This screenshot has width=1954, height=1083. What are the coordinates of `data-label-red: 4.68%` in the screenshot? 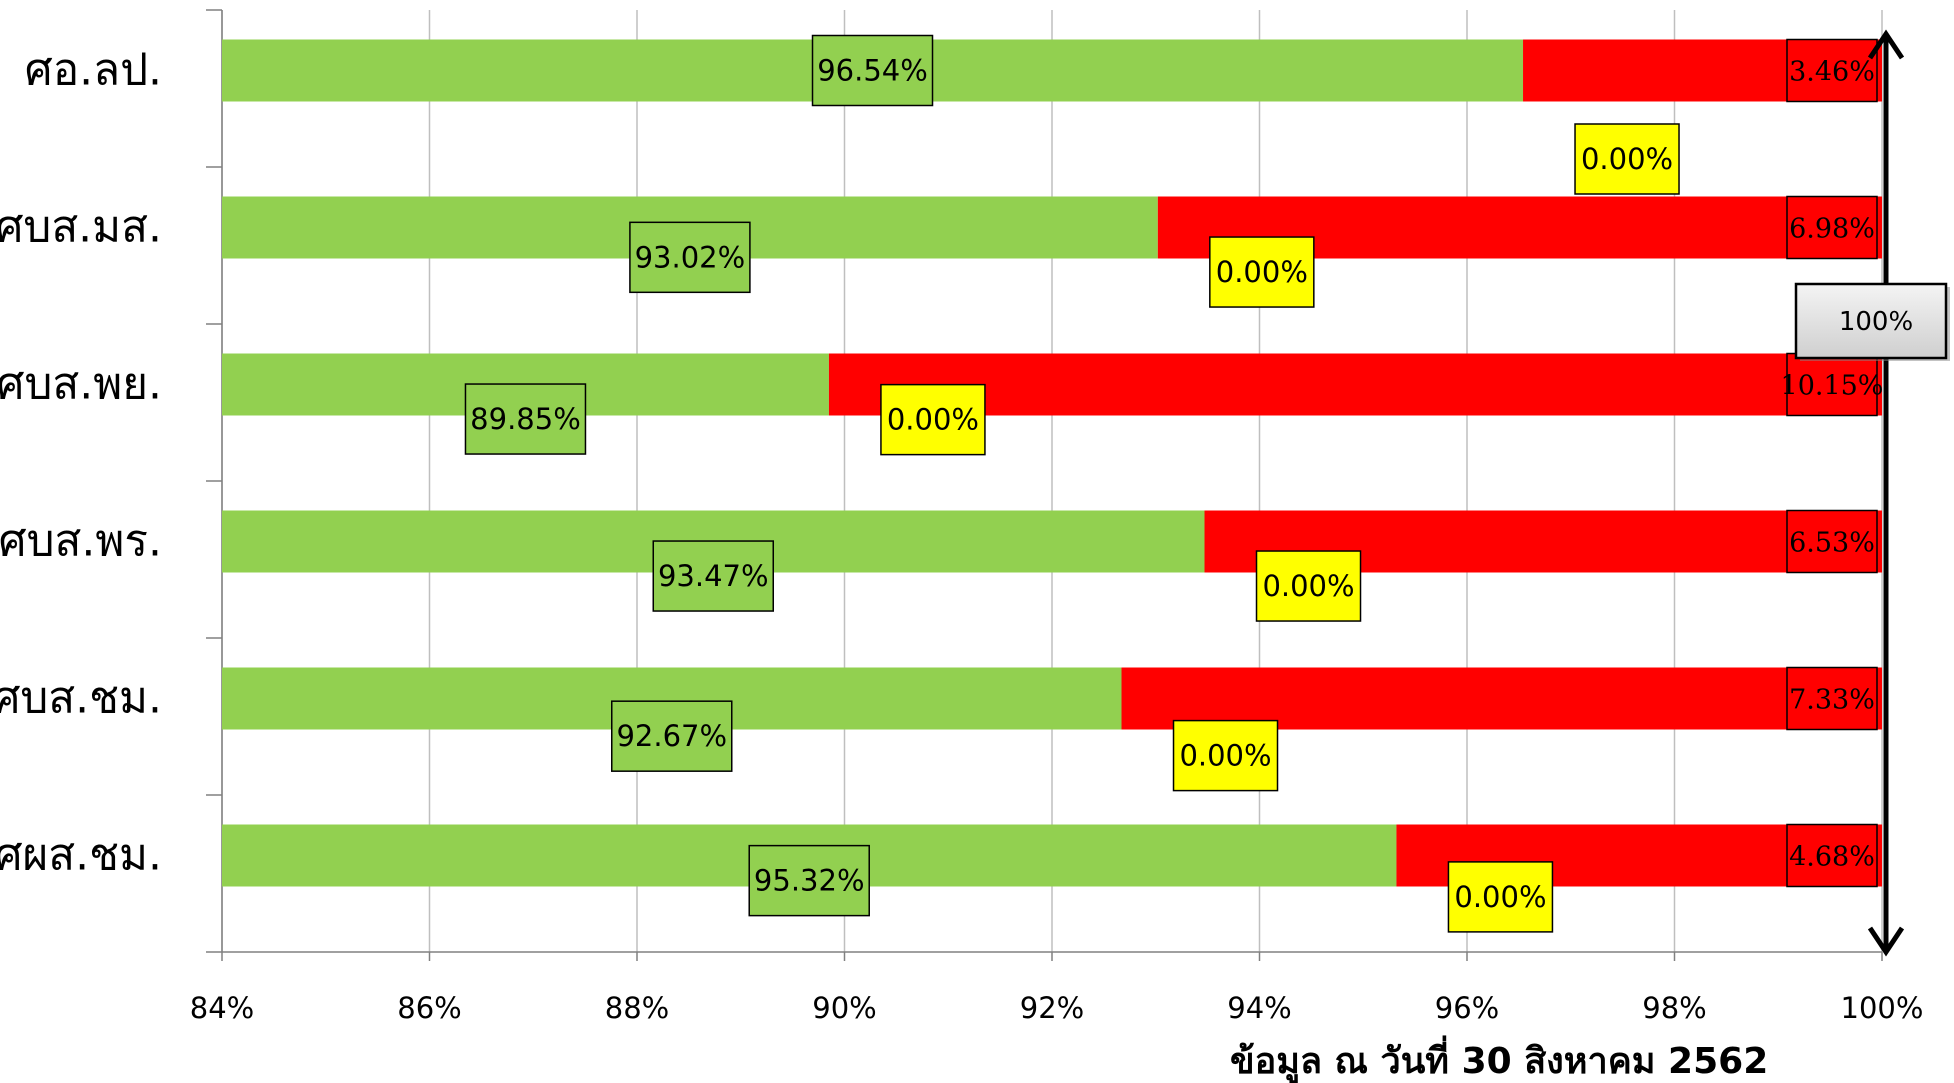 It's located at (1832, 857).